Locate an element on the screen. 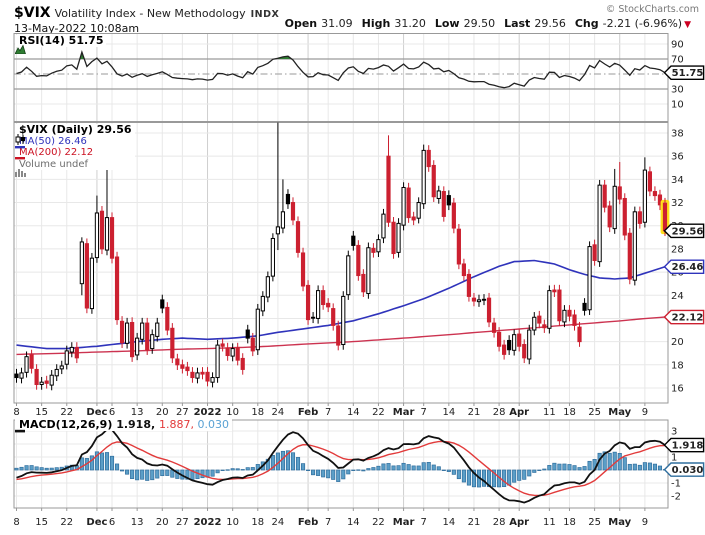 The width and height of the screenshot is (705, 535). date-axis-label: 14 is located at coordinates (448, 412).